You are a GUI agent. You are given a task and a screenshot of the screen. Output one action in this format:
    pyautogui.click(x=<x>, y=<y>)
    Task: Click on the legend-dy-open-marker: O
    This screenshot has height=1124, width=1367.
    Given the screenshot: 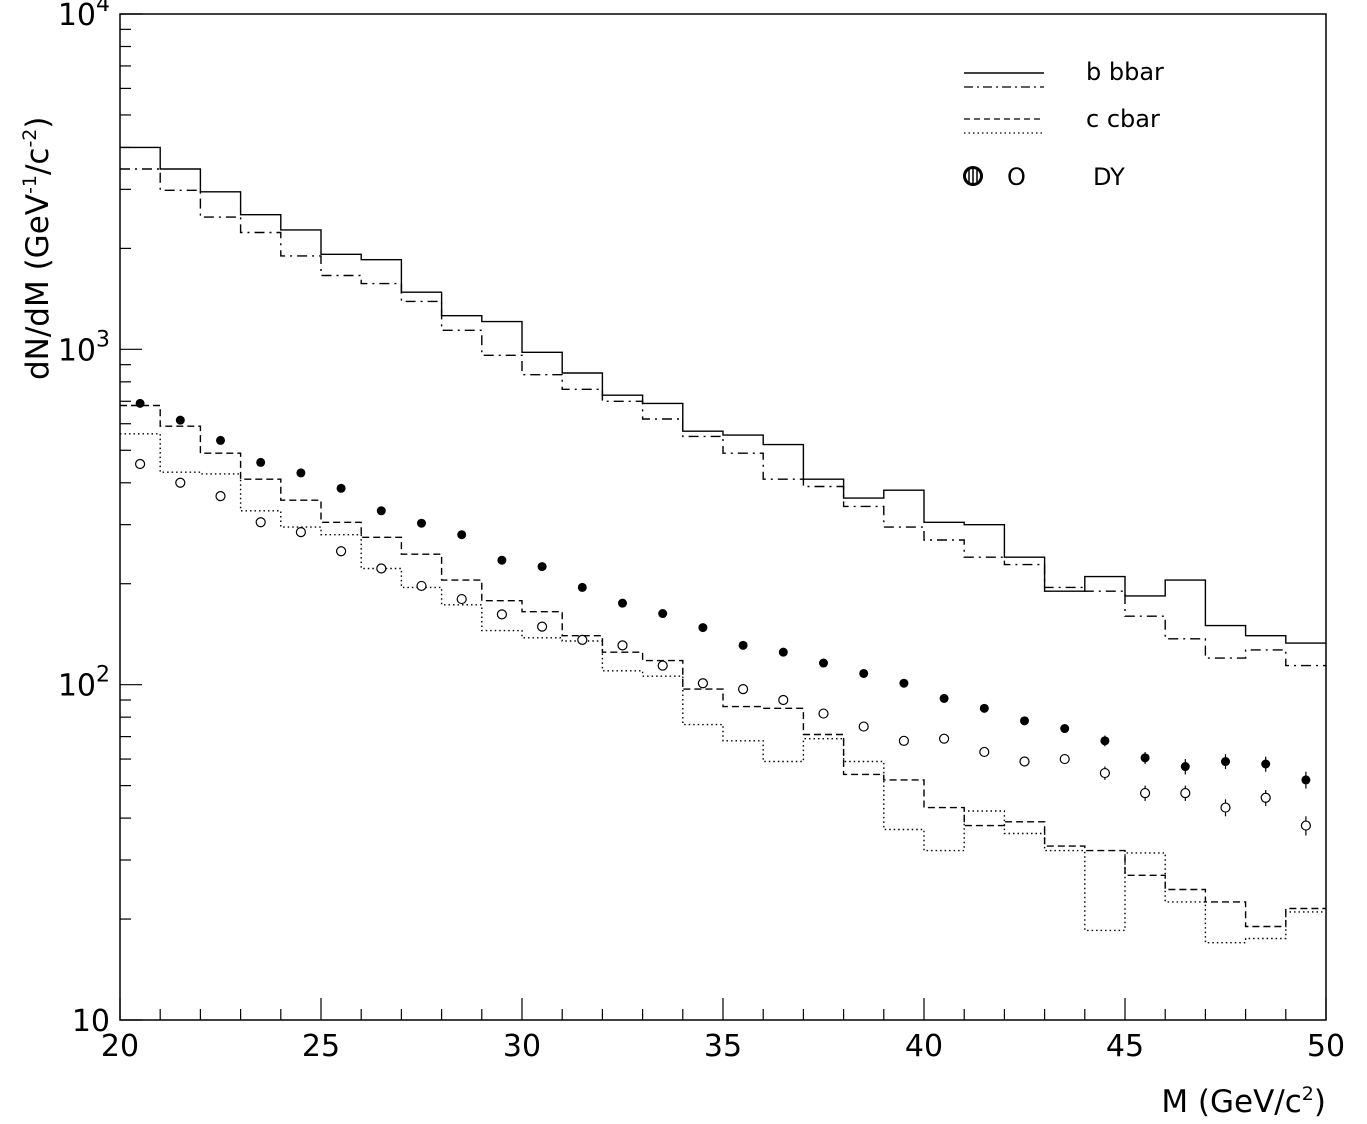 What is the action you would take?
    pyautogui.click(x=1016, y=177)
    